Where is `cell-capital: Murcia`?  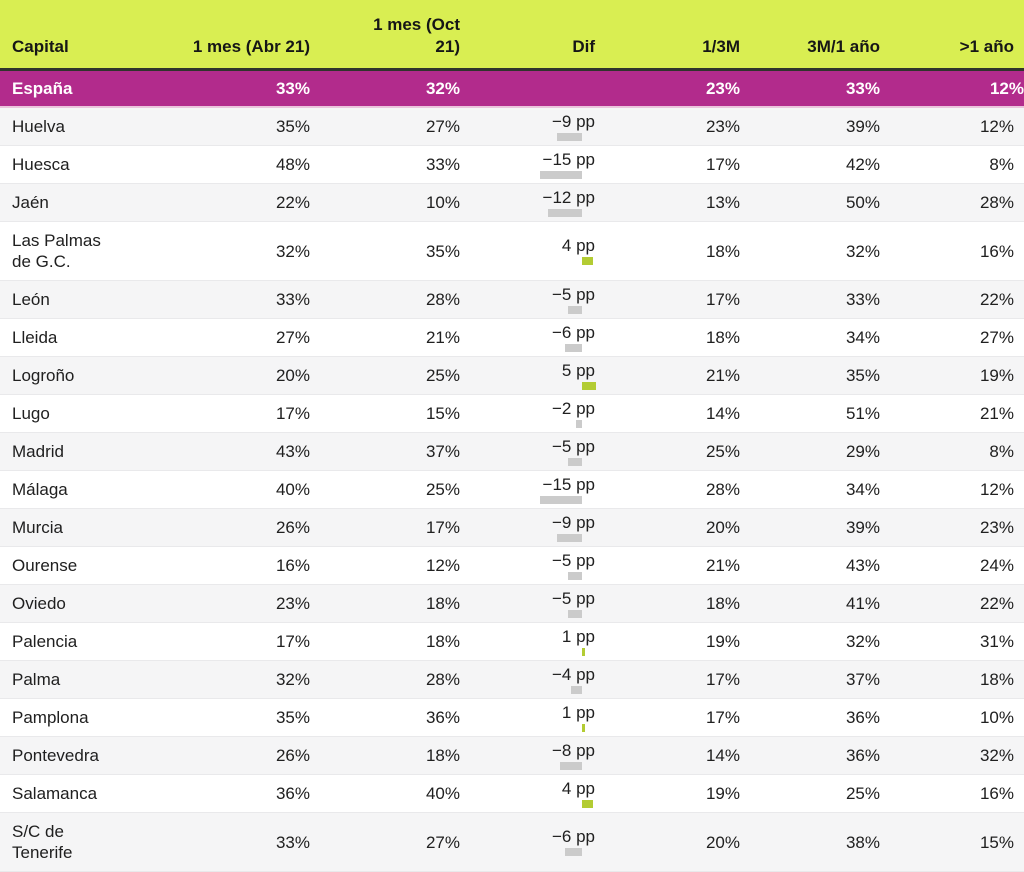
cell-capital: Murcia is located at coordinates (65, 527).